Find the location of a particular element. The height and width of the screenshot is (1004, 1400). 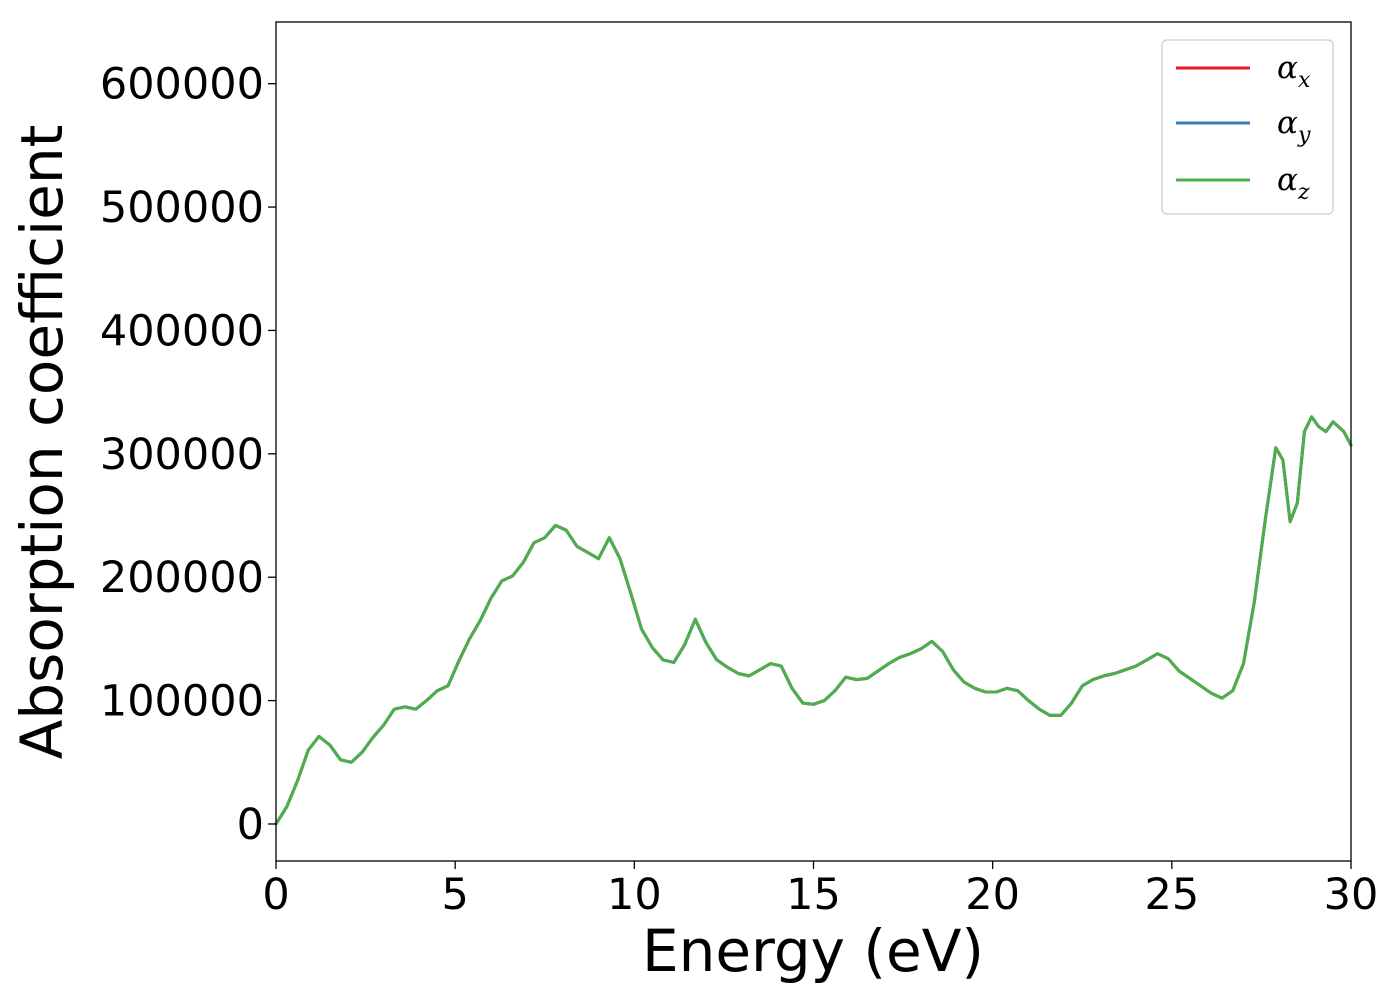

x-tick-label: 15 is located at coordinates (813, 895).